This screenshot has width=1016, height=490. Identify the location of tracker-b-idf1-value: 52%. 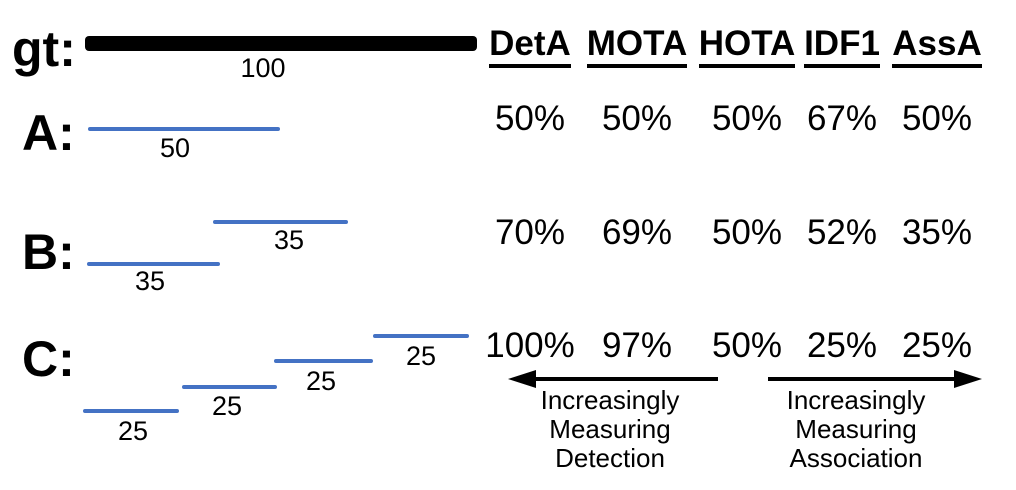
(842, 232).